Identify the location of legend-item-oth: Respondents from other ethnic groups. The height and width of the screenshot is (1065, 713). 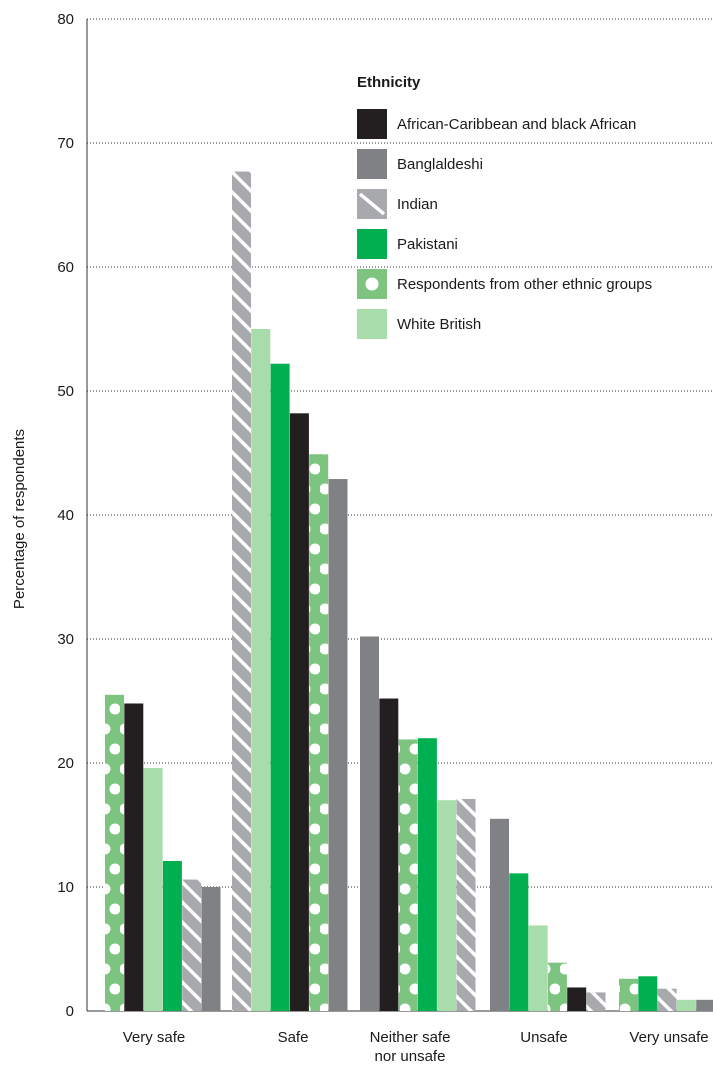
(504, 284).